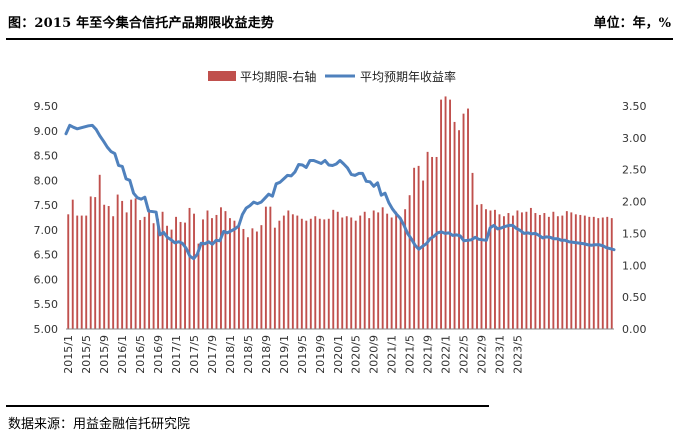 Image resolution: width=679 pixels, height=443 pixels. I want to click on left-tick-label: 7.50, so click(46, 205).